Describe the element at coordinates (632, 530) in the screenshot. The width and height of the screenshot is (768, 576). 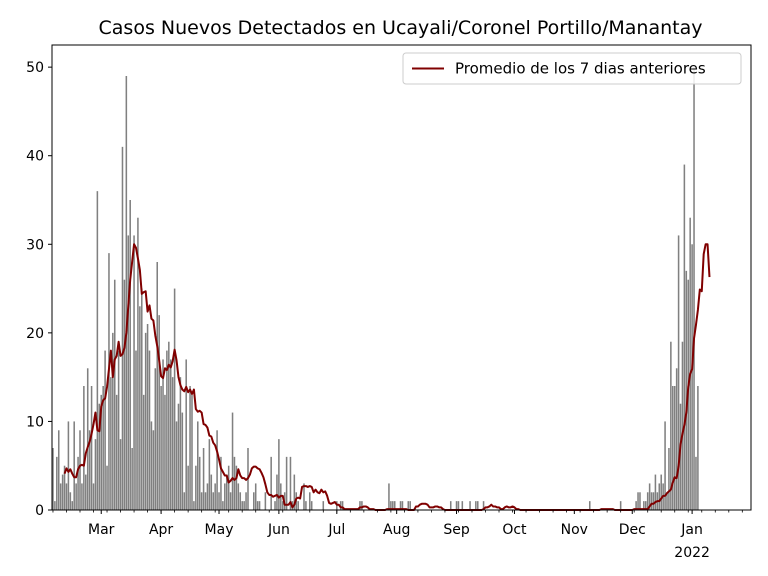
I see `x-tick-label: Dec` at that location.